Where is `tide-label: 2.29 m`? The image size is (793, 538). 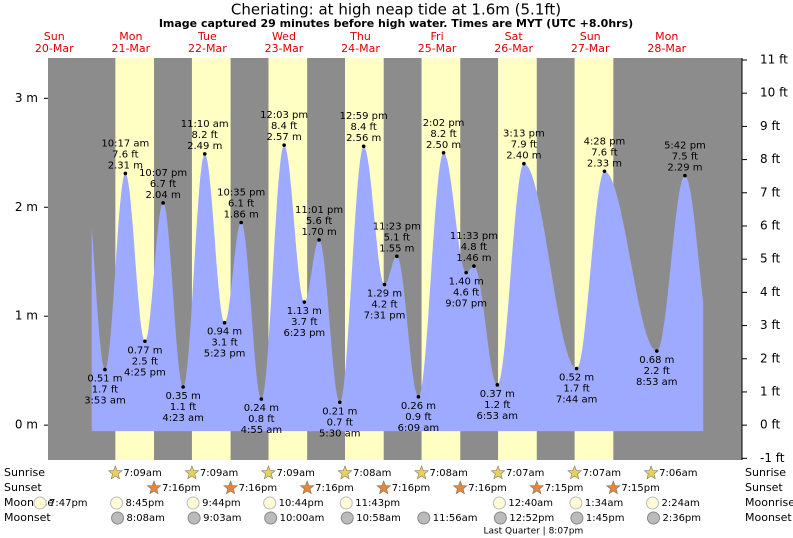
tide-label: 2.29 m is located at coordinates (684, 168).